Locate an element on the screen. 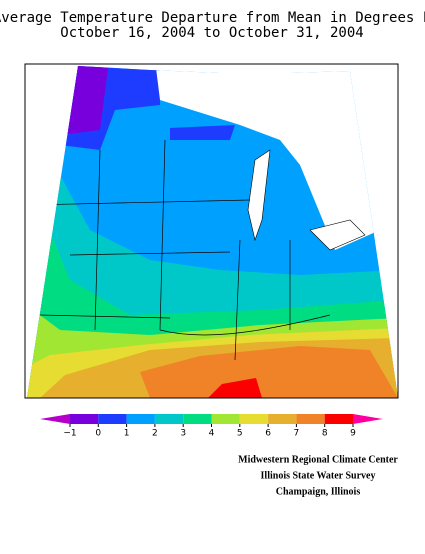  tick-label: 3 is located at coordinates (183, 434).